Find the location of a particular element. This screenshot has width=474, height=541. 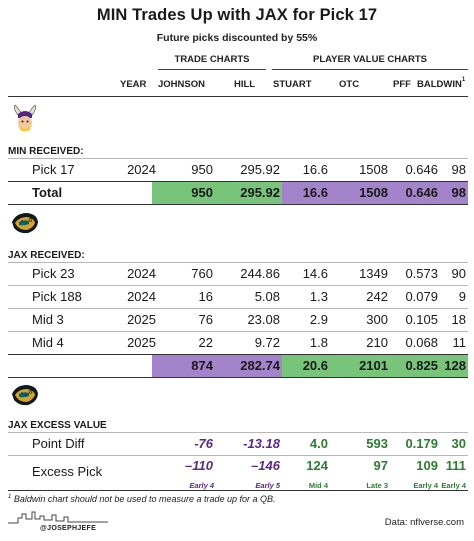

data-source: Data: nflverse.com is located at coordinates (424, 522).